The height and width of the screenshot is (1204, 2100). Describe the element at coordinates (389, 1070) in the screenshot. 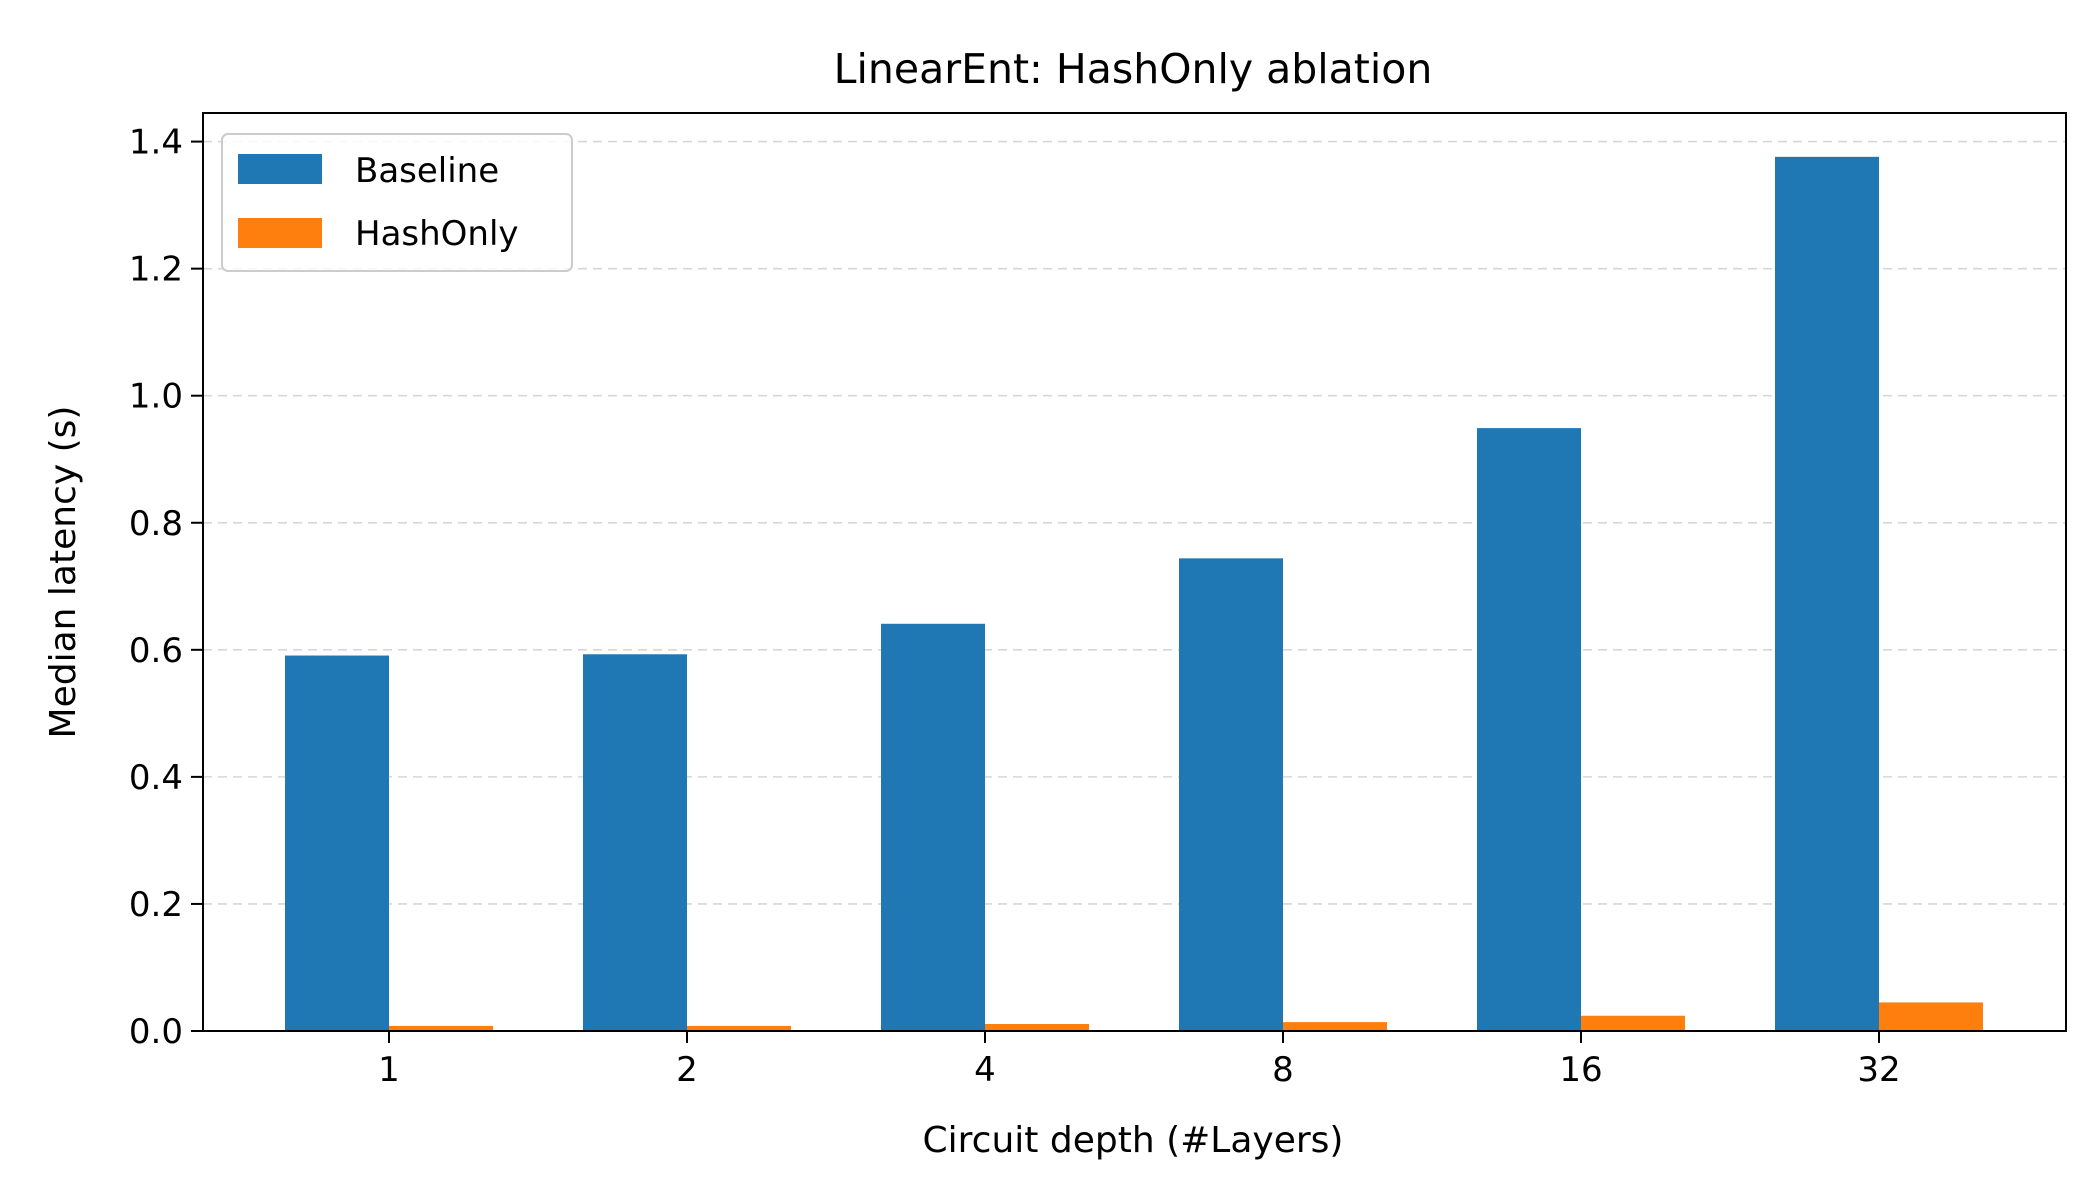

I see `x-tick-label: 1` at that location.